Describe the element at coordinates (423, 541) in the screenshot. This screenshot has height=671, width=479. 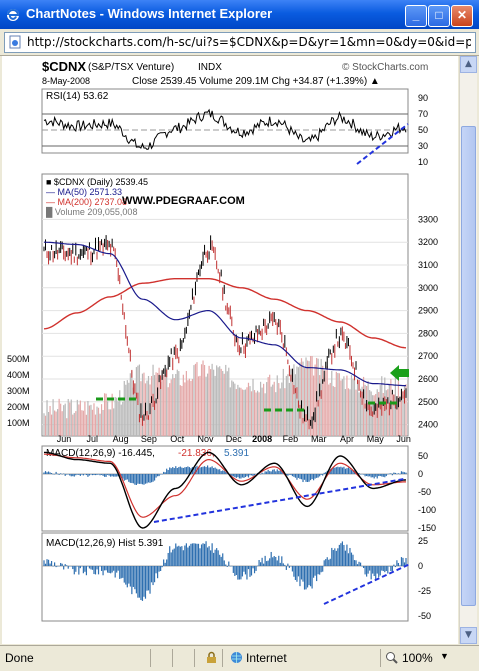
I see `hist-tick-label: 25` at that location.